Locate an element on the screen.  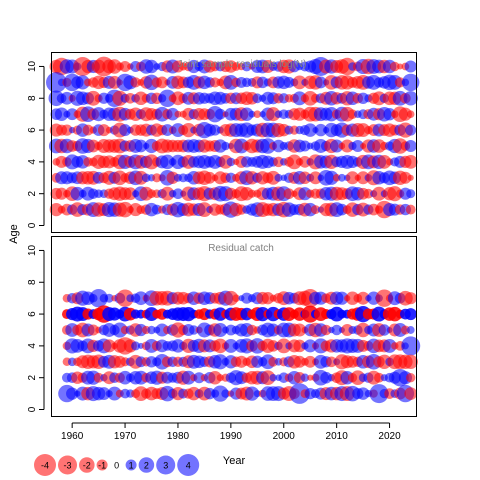
x-tick-label: 2000 is located at coordinates (284, 436).